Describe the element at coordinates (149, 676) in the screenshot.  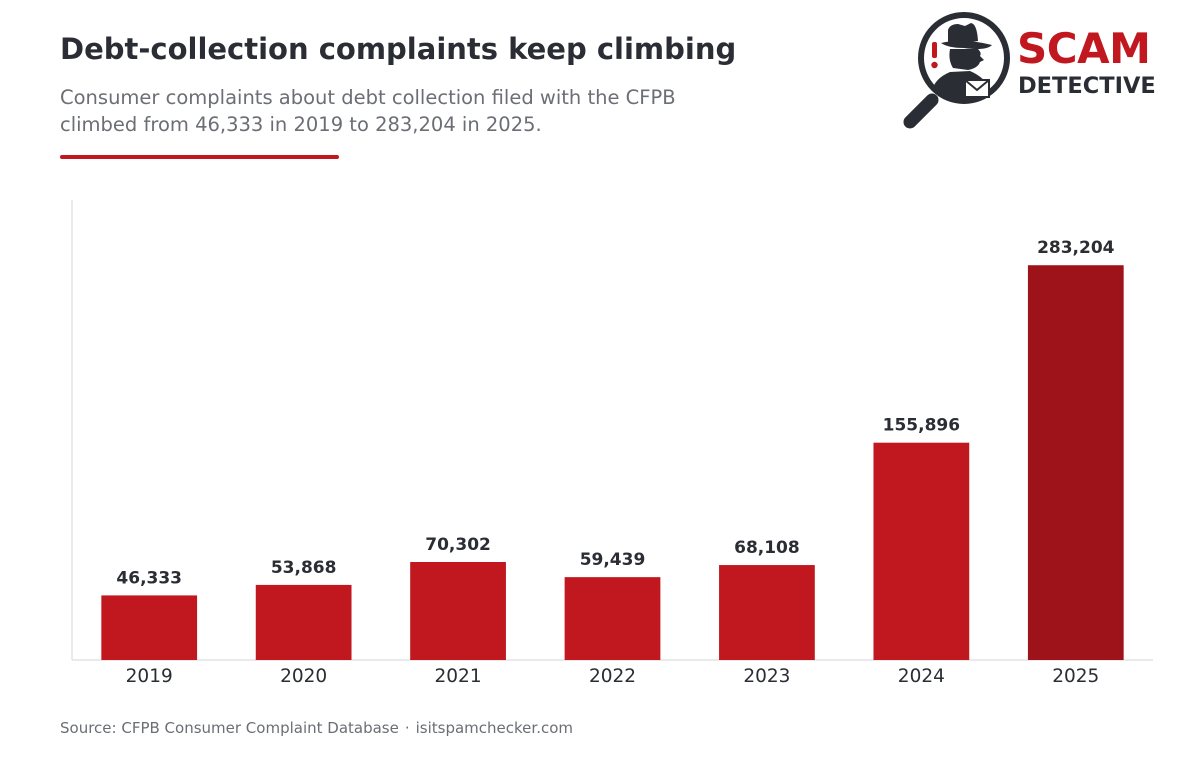
I see `x-tick-label-2019: 2019` at that location.